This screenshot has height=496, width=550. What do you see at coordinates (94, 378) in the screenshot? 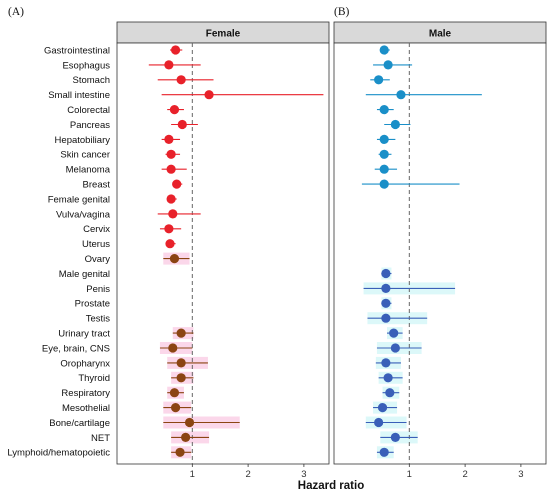
I see `category-label: Thyroid` at bounding box center [94, 378].